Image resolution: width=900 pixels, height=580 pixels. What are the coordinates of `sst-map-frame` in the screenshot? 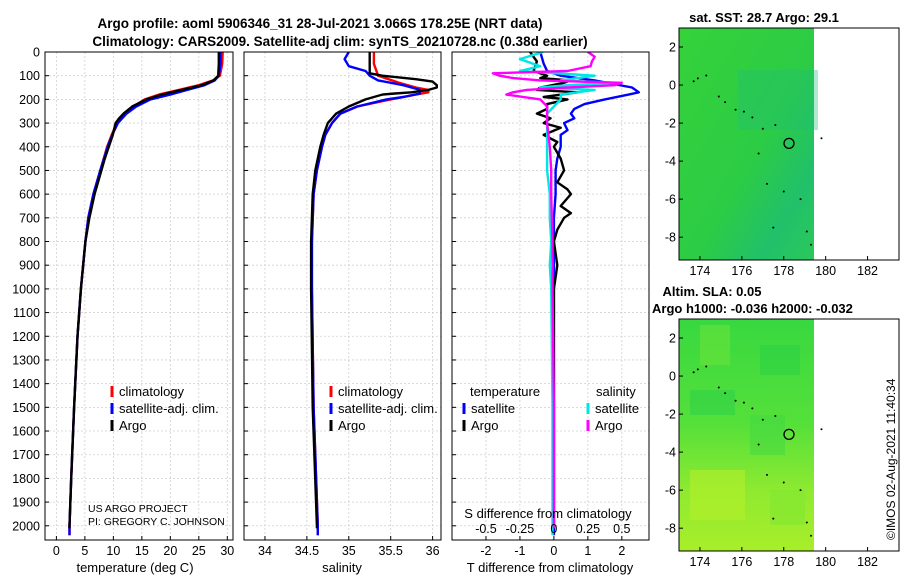 It's located at (789, 144).